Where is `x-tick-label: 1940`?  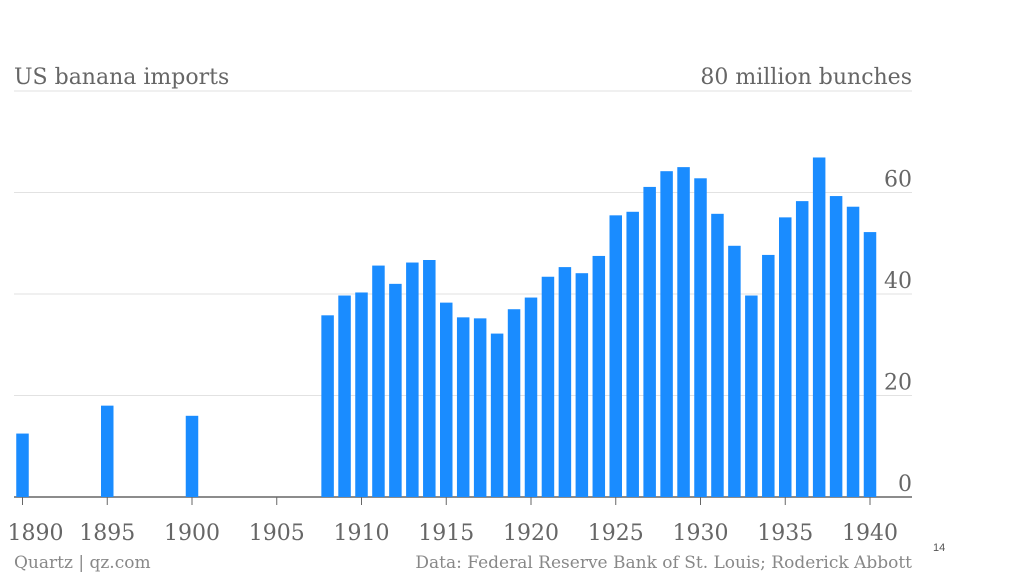
x-tick-label: 1940 is located at coordinates (870, 533).